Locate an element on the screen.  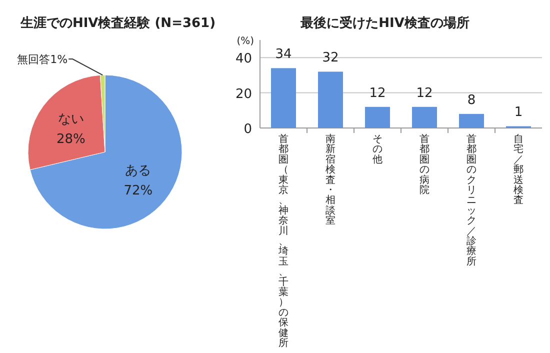
y-tick-label: 0 is located at coordinates (248, 129).